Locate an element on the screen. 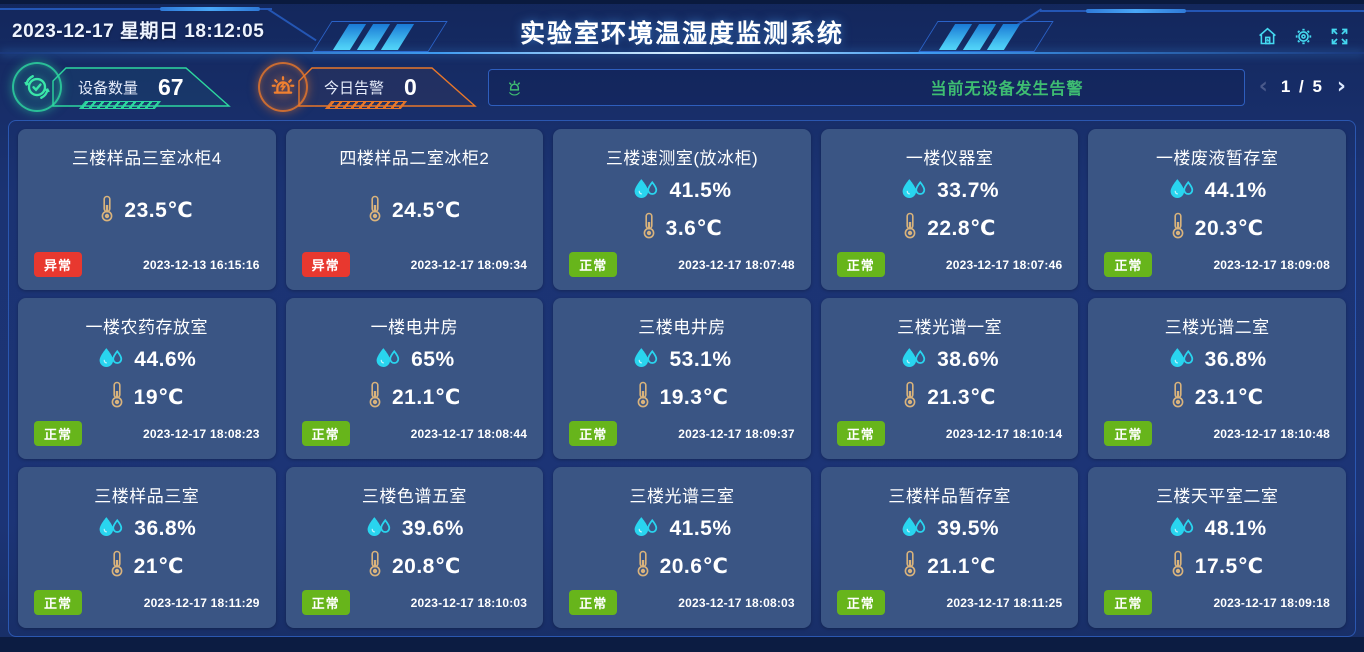 This screenshot has width=1364, height=652. sensor-card: 三楼样品三室冰柜4 23.5℃ 异常 2023-12-13 16:15:16 is located at coordinates (147, 209).